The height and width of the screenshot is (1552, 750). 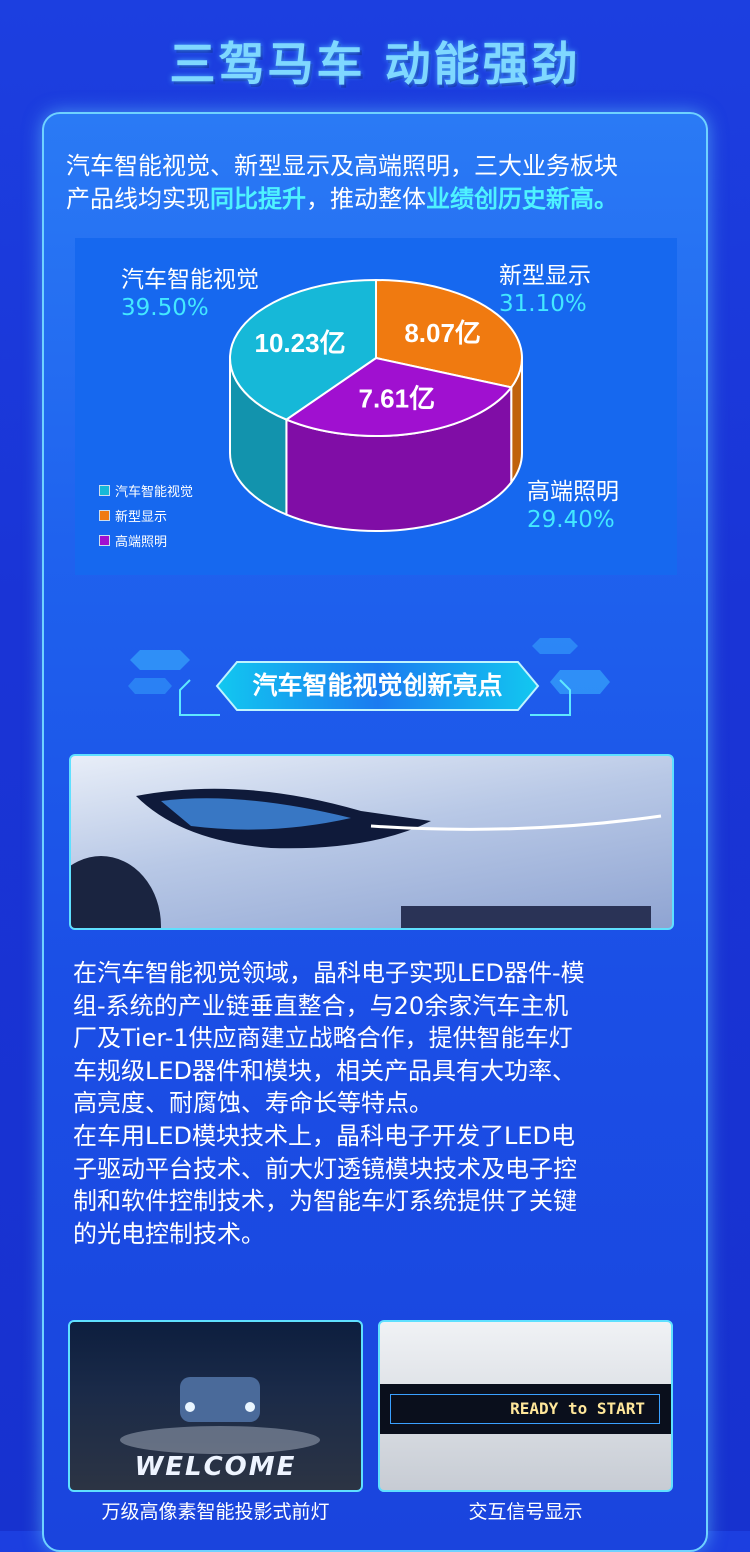 What do you see at coordinates (141, 542) in the screenshot?
I see `legend-label: 高端照明` at bounding box center [141, 542].